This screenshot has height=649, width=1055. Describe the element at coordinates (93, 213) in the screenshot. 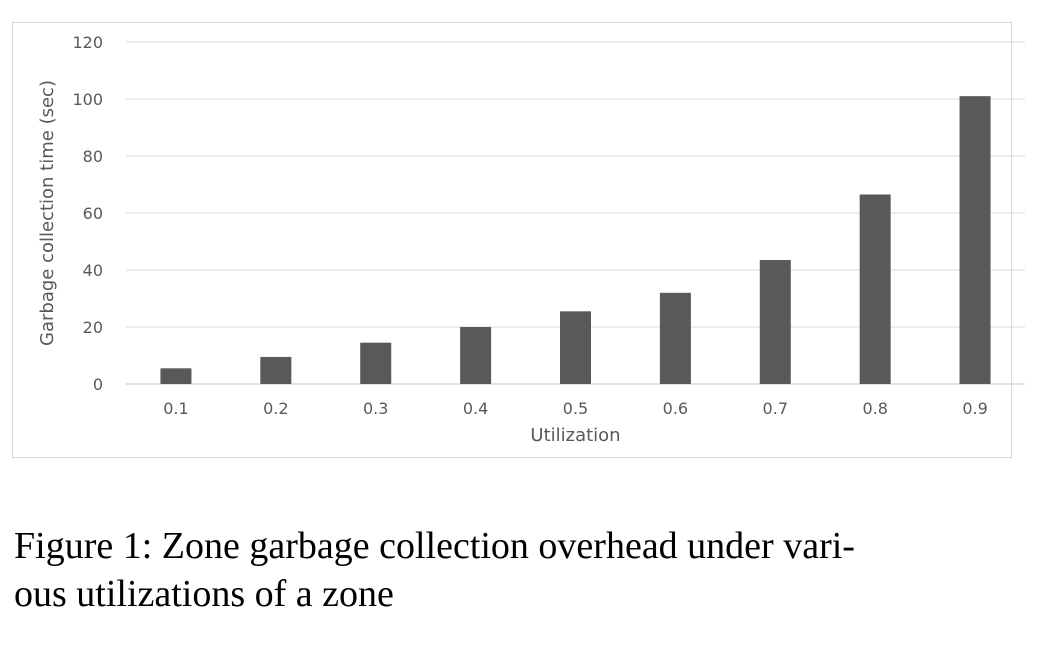

I see `y-tick-label: 60` at that location.